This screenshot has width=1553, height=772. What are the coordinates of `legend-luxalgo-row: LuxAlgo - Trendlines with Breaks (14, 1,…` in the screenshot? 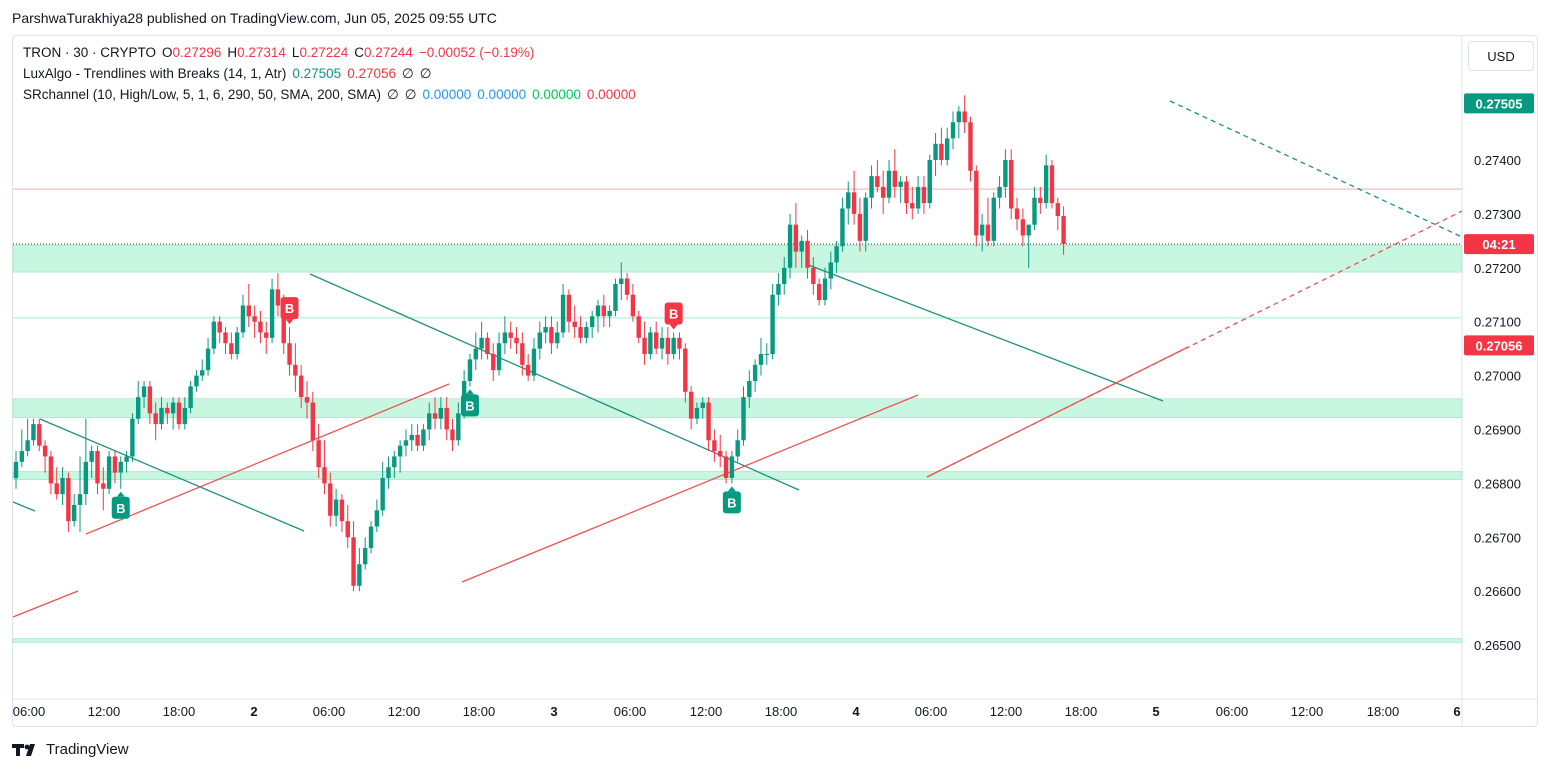 It's located at (230, 74).